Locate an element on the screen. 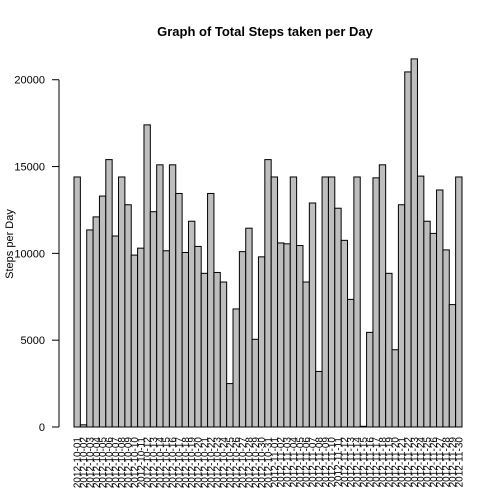 This screenshot has width=504, height=504. x-tick-label: 2012-10-20 is located at coordinates (199, 463).